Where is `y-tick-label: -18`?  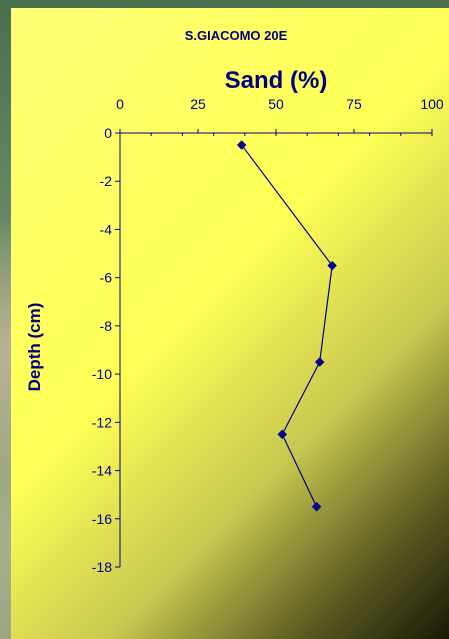 y-tick-label: -18 is located at coordinates (102, 567).